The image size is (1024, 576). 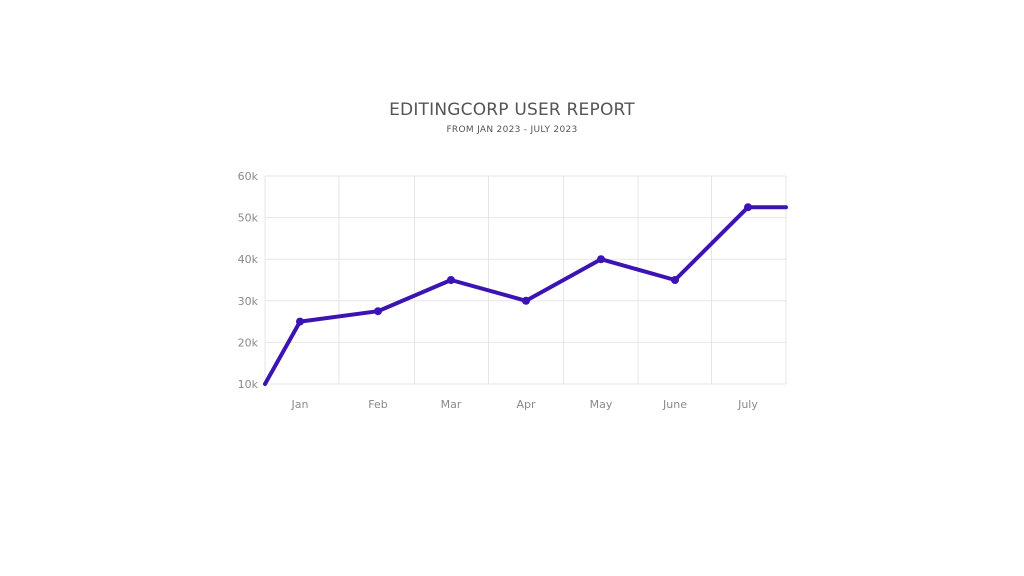 What do you see at coordinates (674, 404) in the screenshot?
I see `x-tick-label: June` at bounding box center [674, 404].